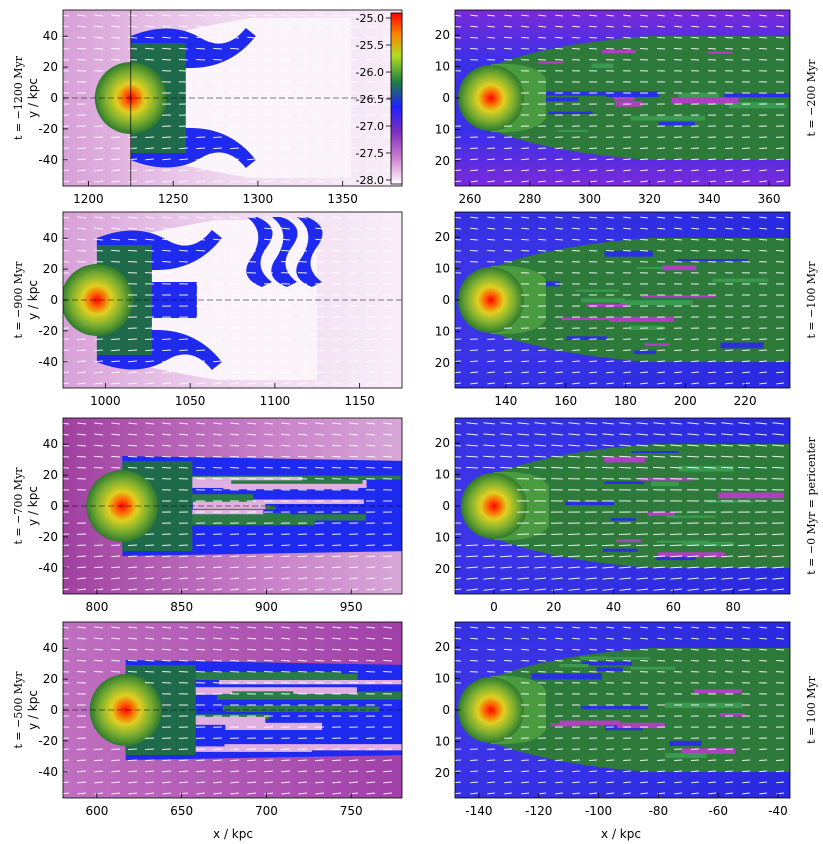 The width and height of the screenshot is (823, 844). Describe the element at coordinates (18, 300) in the screenshot. I see `time-label: t = −900 Myr` at that location.